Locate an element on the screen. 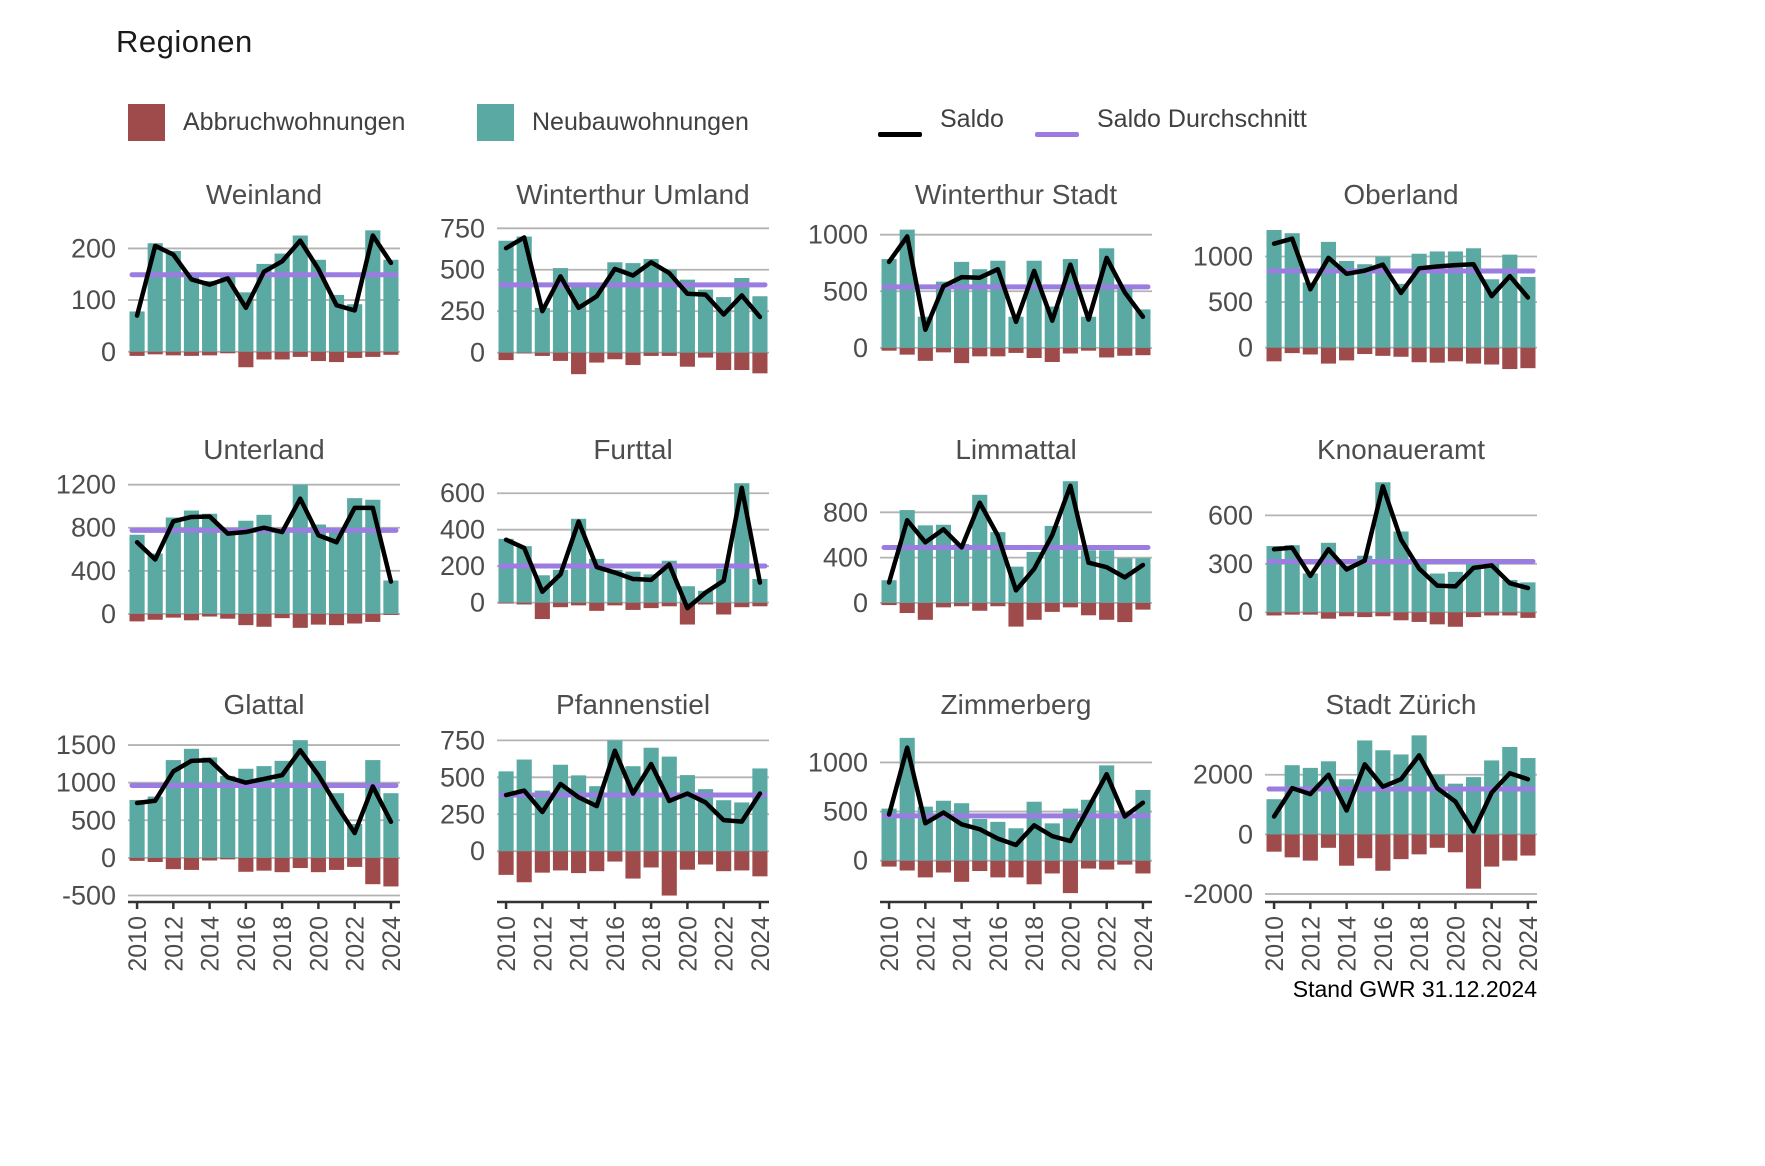 The width and height of the screenshot is (1765, 1166). neubau-bar-2021 is located at coordinates (705, 321).